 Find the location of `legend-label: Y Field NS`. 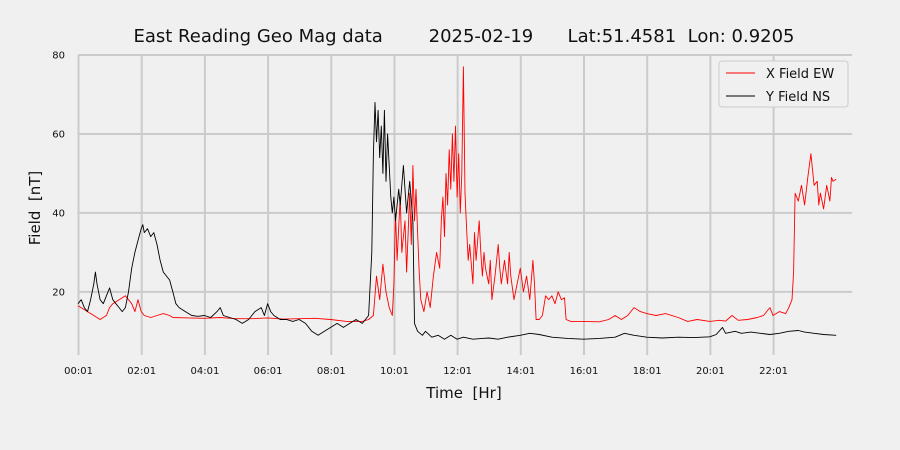

legend-label: Y Field NS is located at coordinates (797, 97).